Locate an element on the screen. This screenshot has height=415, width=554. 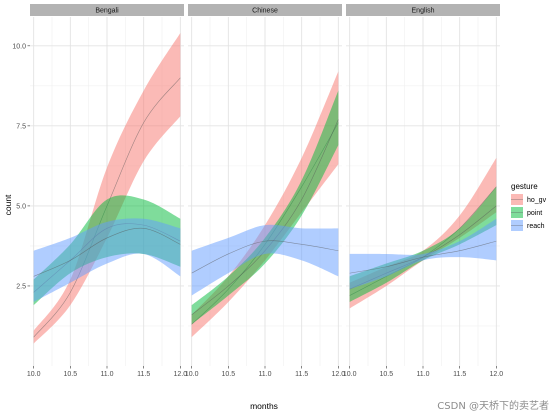
y-tick-label: 2.5 is located at coordinates (21, 286).